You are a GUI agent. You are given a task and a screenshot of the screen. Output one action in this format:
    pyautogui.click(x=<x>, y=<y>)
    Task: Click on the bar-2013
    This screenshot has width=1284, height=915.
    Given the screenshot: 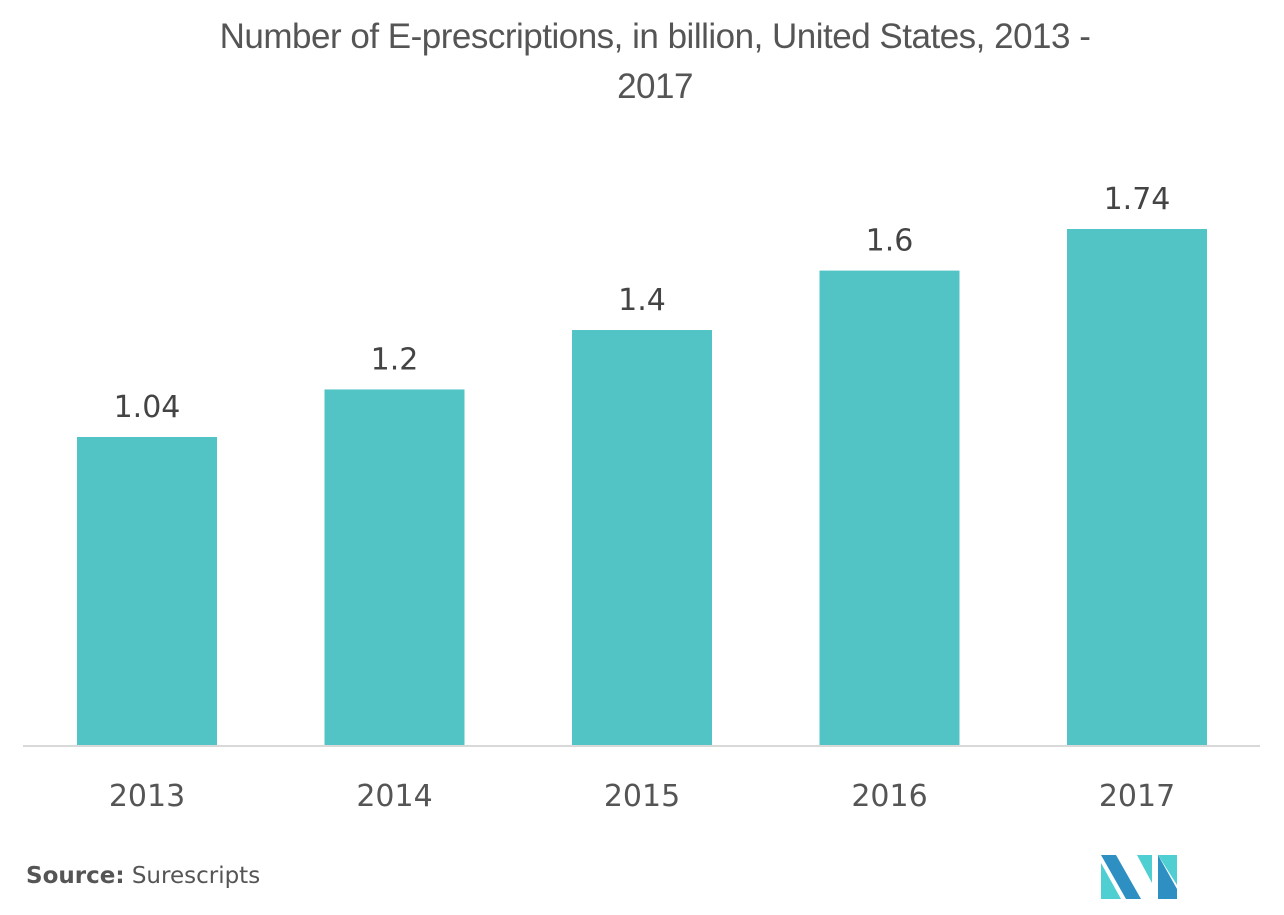 What is the action you would take?
    pyautogui.click(x=147, y=591)
    